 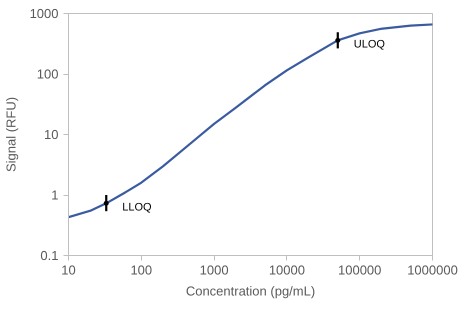 What do you see at coordinates (11, 134) in the screenshot?
I see `y-axis-title: Signal (RFU)` at bounding box center [11, 134].